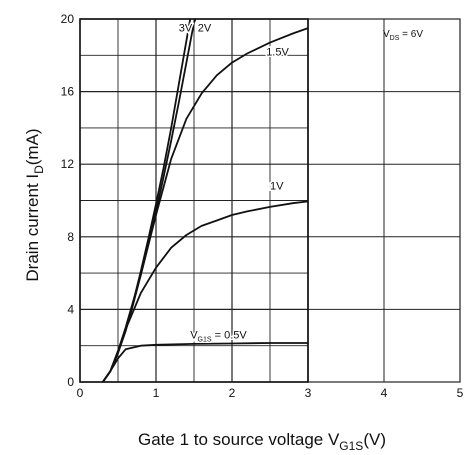 The width and height of the screenshot is (464, 455). What do you see at coordinates (411, 34) in the screenshot?
I see `condition-annotation-value: = 6V` at bounding box center [411, 34].